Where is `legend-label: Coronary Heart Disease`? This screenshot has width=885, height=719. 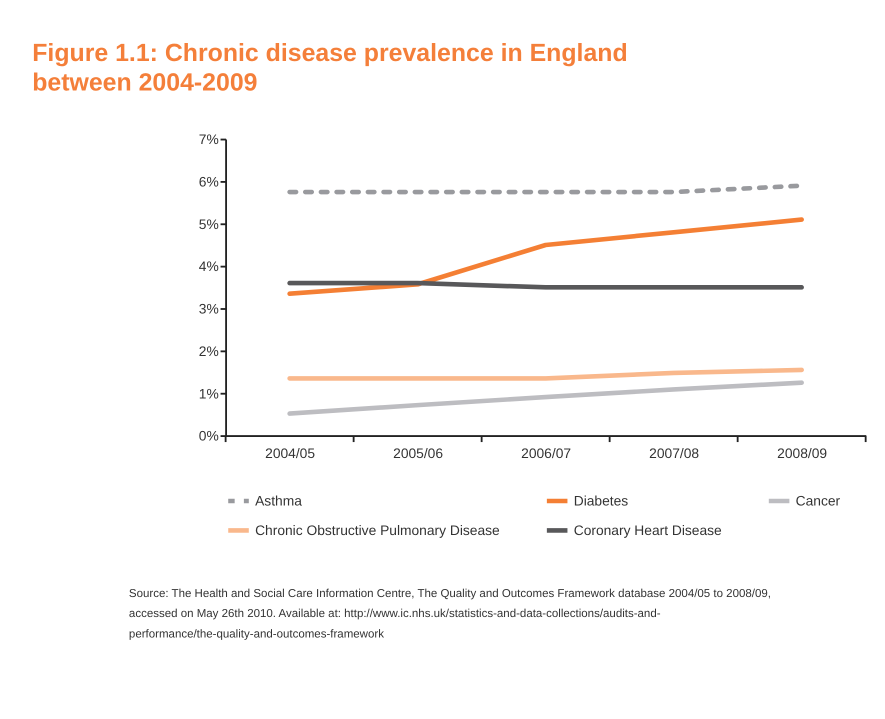 legend-label: Coronary Heart Disease is located at coordinates (648, 530).